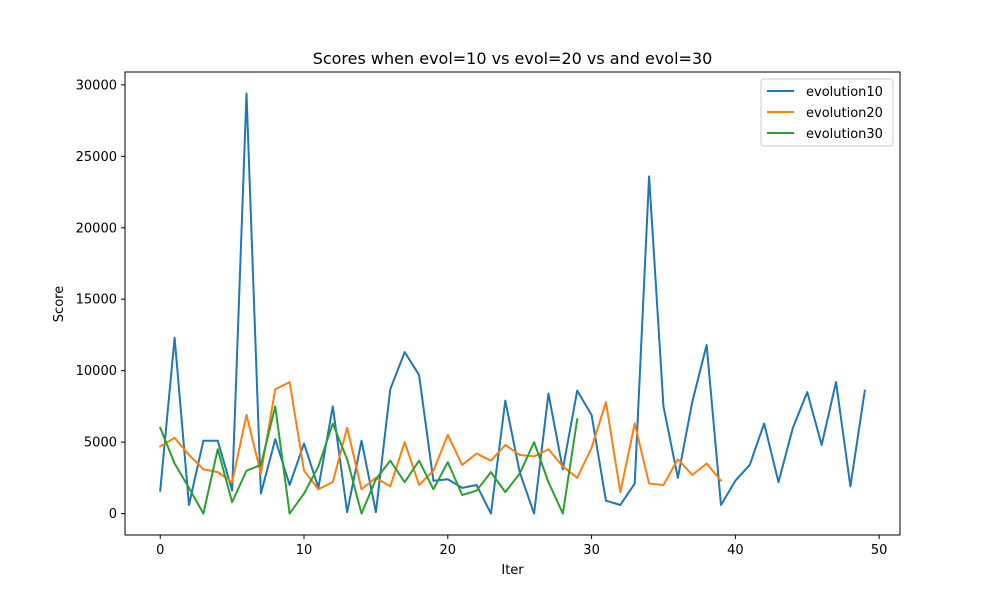  I want to click on x-tick-label: 0, so click(160, 550).